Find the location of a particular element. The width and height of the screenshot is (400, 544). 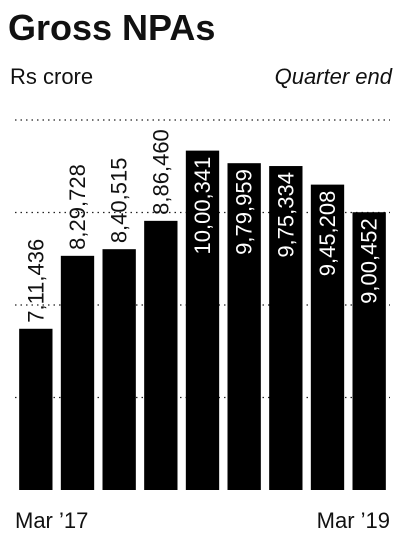

value-label: 9,00,452 is located at coordinates (369, 261).